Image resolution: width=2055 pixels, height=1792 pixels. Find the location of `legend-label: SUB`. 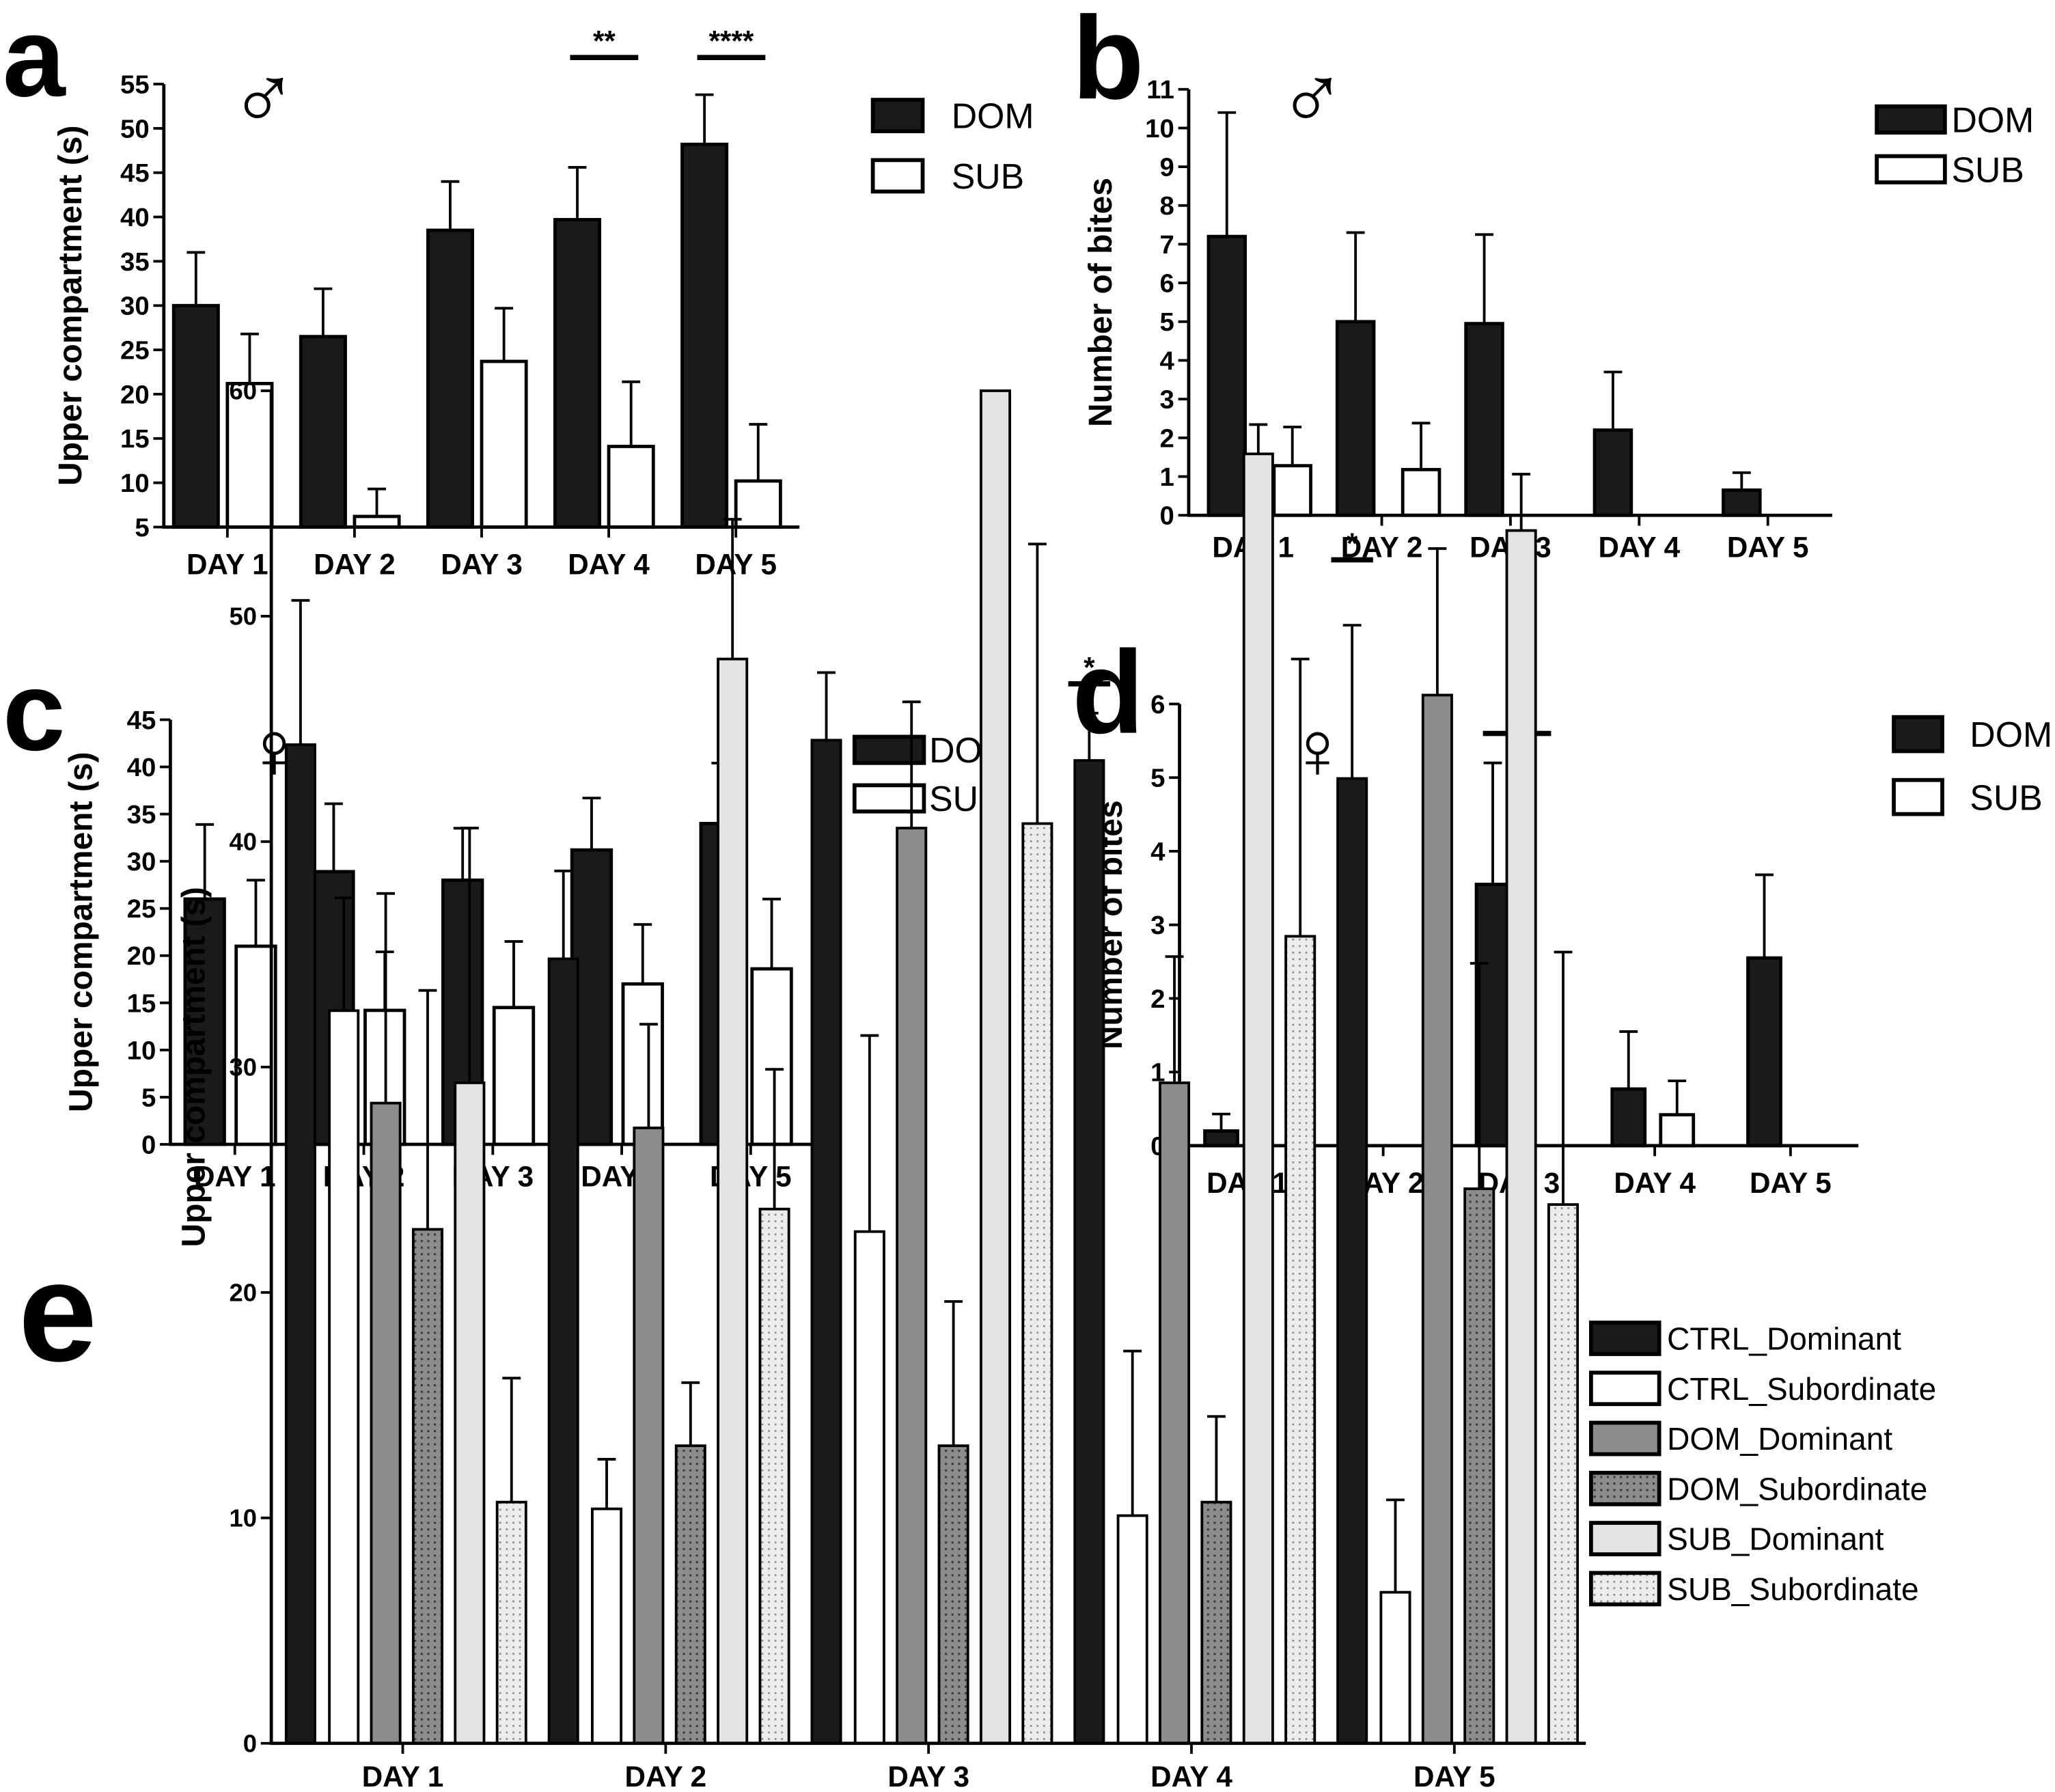

legend-label: SUB is located at coordinates (988, 176).